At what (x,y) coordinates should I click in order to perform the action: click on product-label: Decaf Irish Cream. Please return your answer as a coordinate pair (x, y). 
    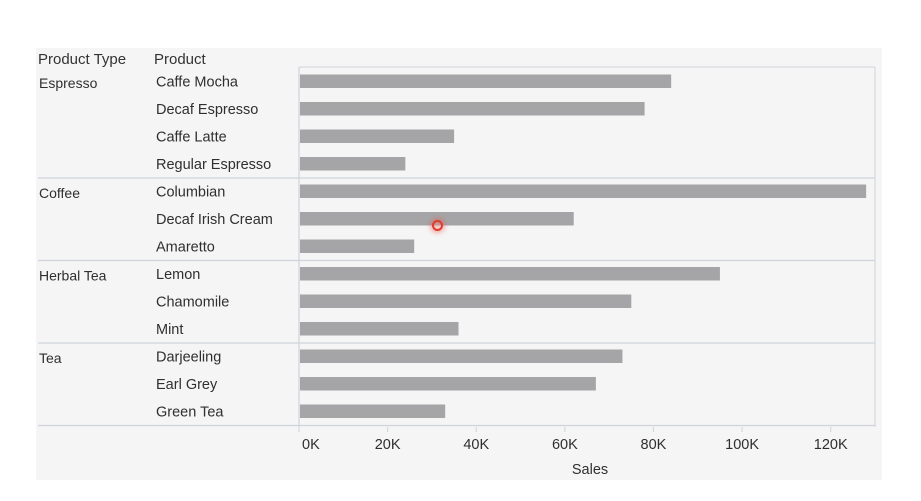
    Looking at the image, I should click on (214, 220).